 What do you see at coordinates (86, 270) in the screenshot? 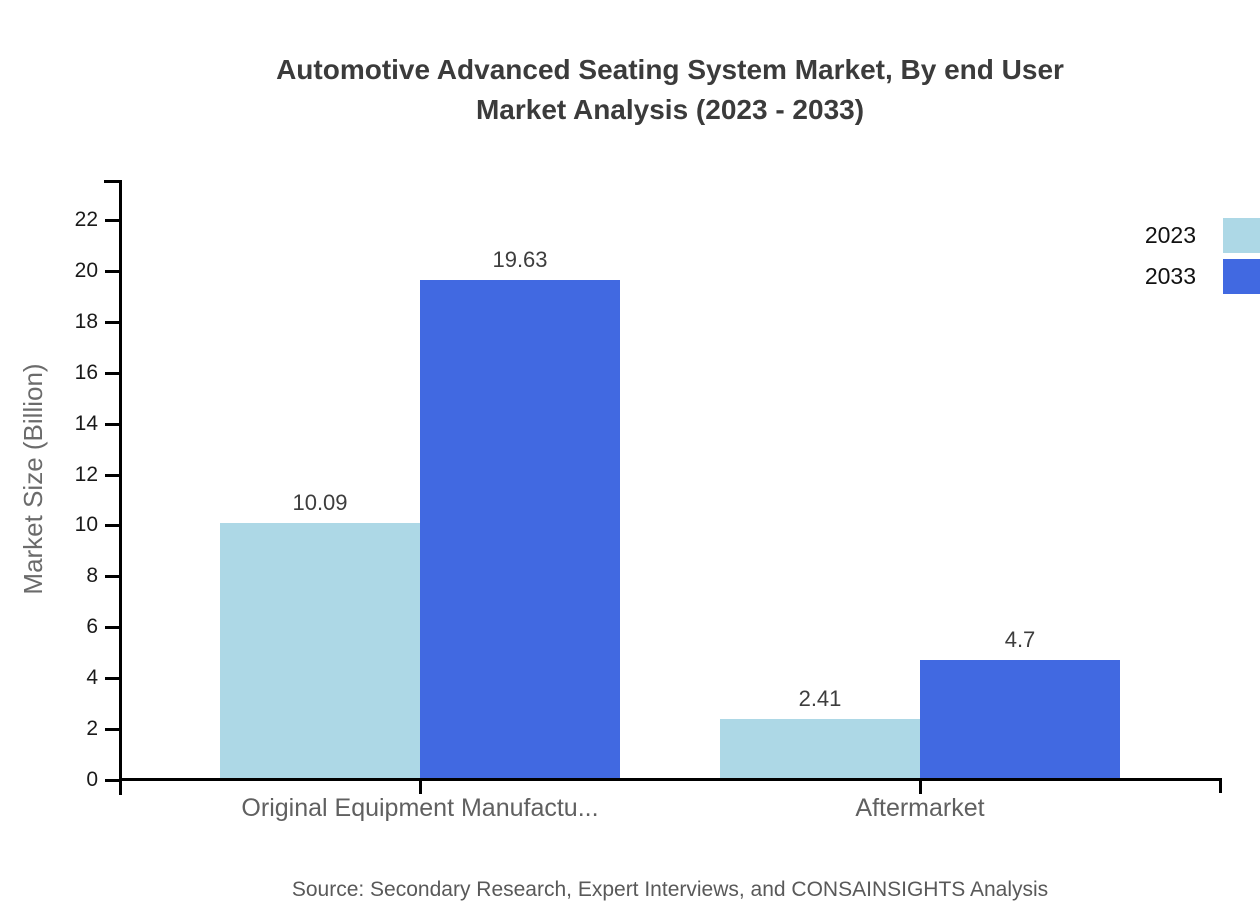
I see `y-tick-label: 20` at bounding box center [86, 270].